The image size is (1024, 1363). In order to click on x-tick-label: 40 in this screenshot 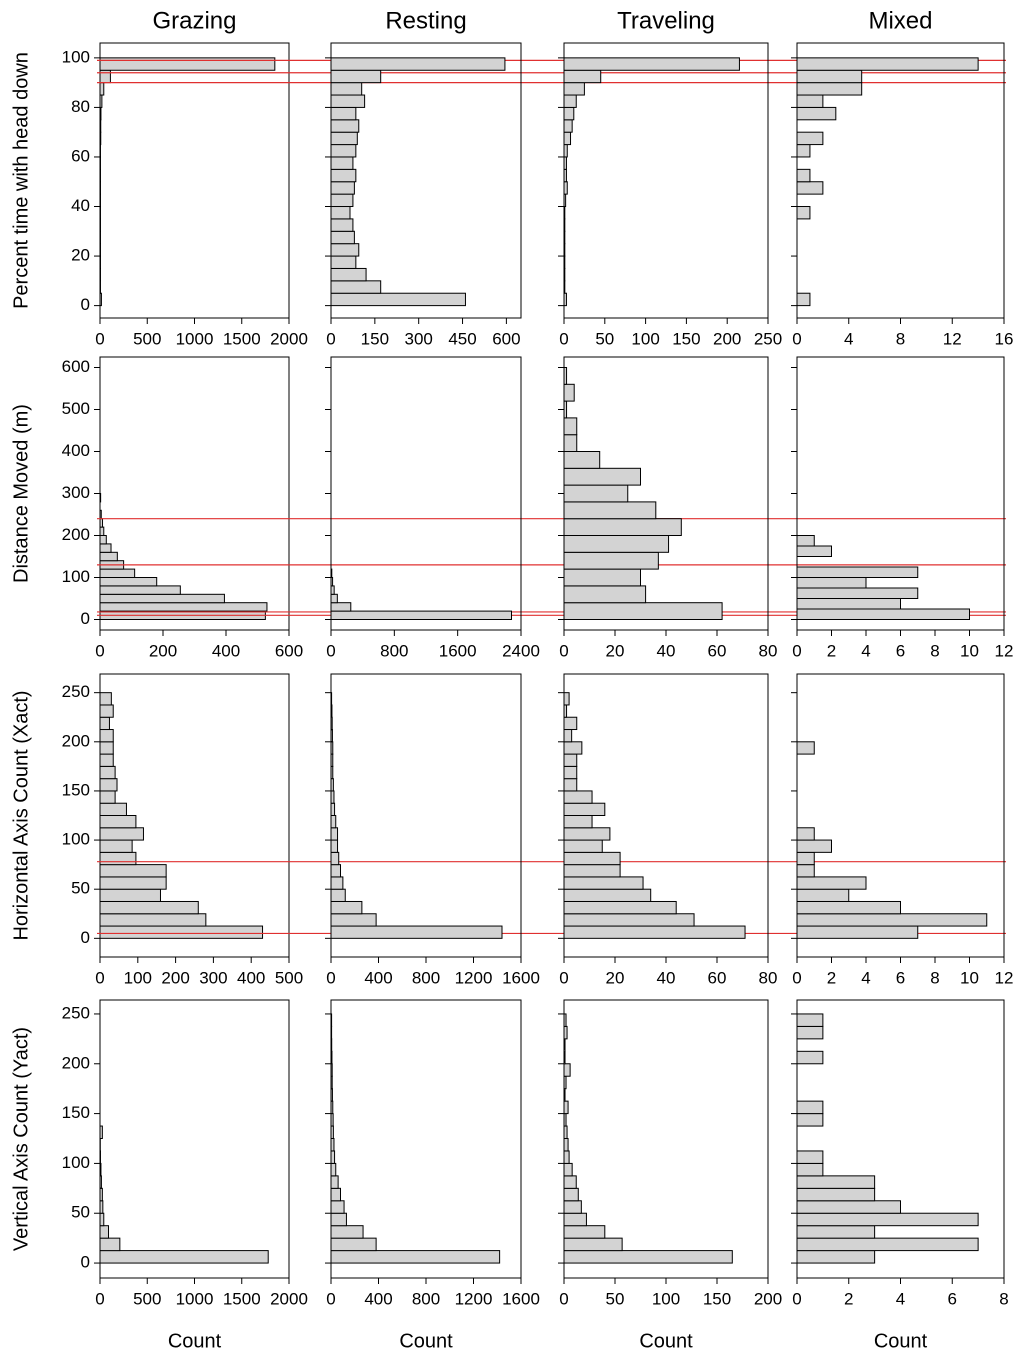, I will do `click(666, 977)`.